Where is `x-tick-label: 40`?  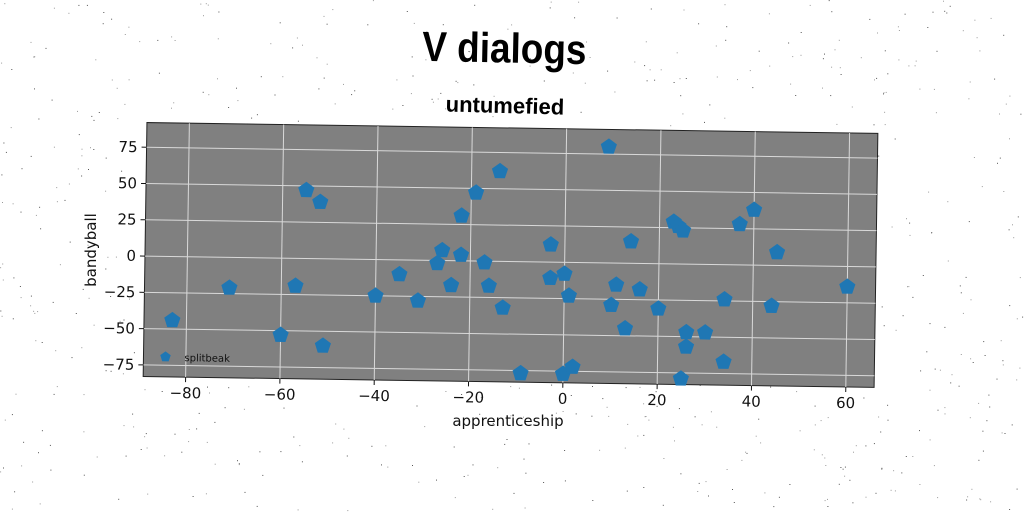 x-tick-label: 40 is located at coordinates (751, 401).